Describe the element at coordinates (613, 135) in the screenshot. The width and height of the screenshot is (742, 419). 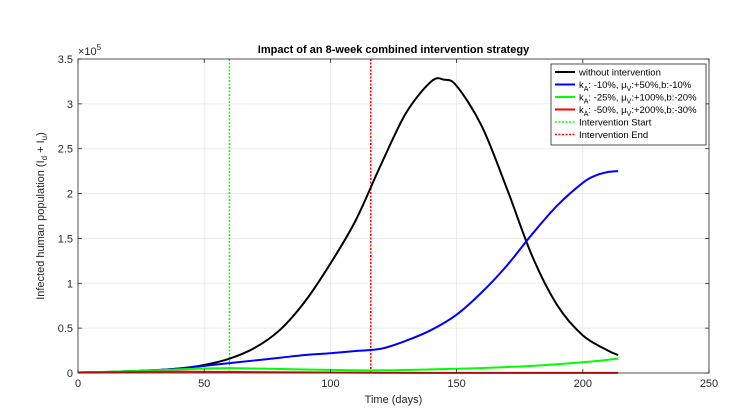
I see `legend-entry-intervention-end: Intervention End` at that location.